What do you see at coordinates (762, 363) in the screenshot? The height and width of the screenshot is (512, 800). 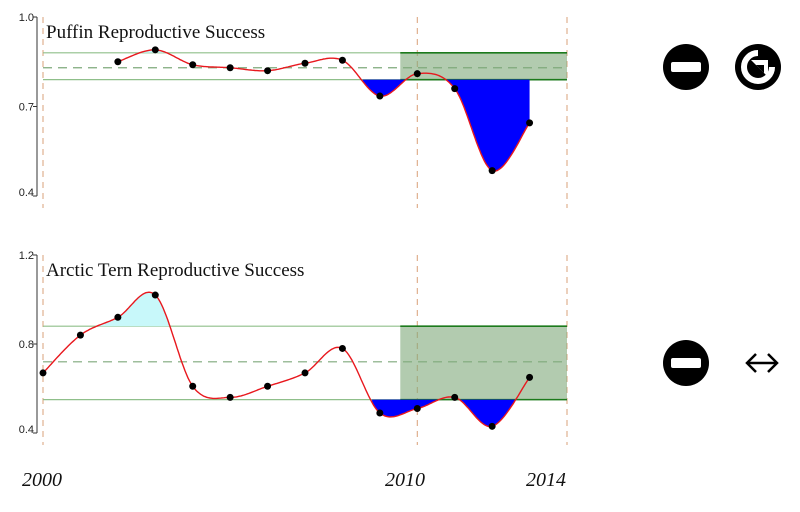 I see `left-right-arrow-icon` at bounding box center [762, 363].